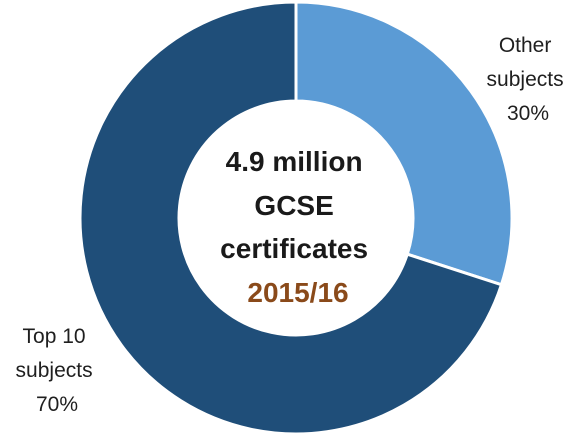 This screenshot has height=435, width=577. Describe the element at coordinates (298, 227) in the screenshot. I see `center-title: 4.9 million GCSE certificates 2015/16` at that location.